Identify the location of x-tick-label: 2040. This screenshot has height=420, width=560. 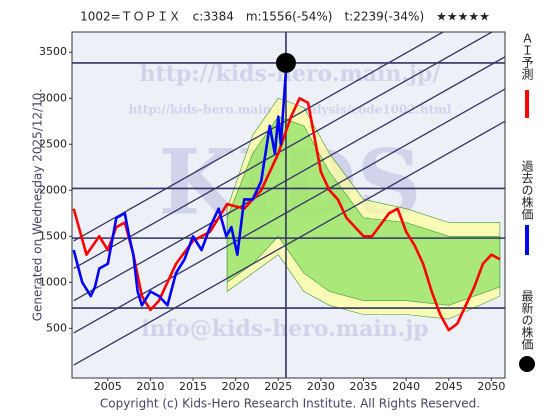
(406, 386).